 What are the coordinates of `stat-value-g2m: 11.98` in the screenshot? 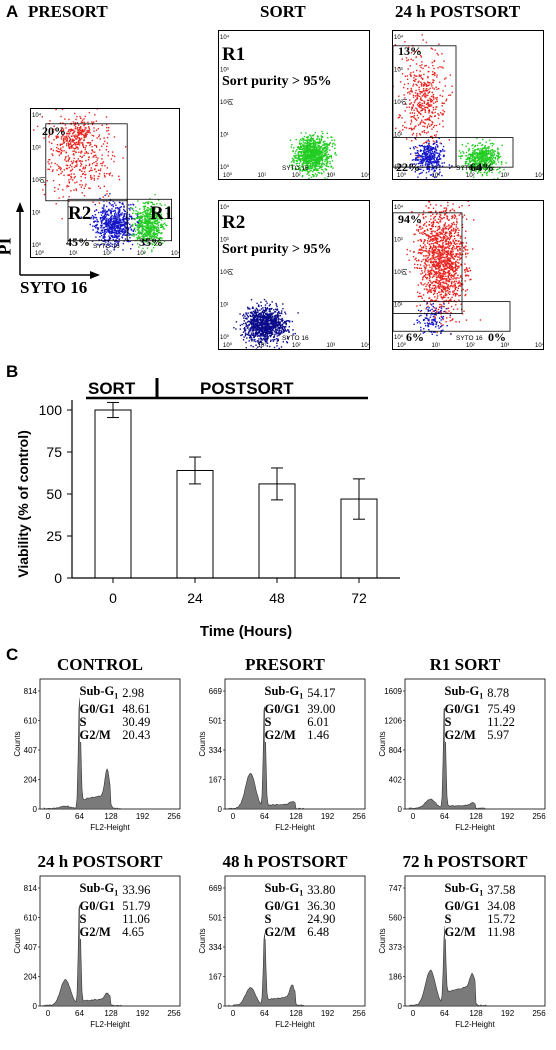 It's located at (501, 931).